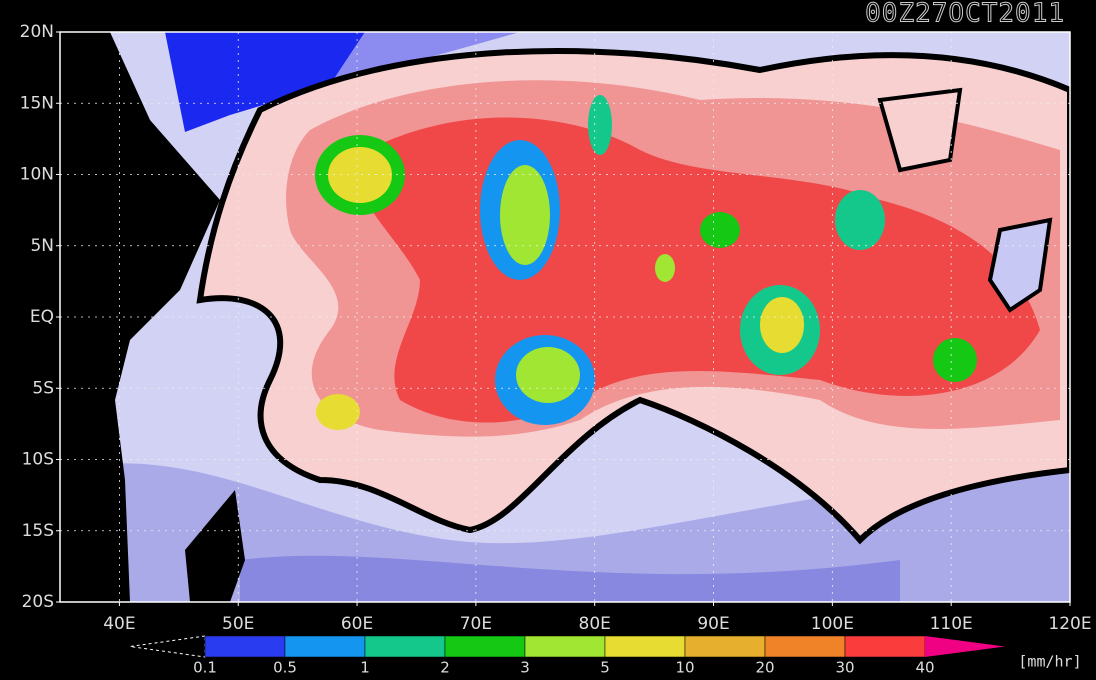 The height and width of the screenshot is (680, 1096). I want to click on lon-label: 90E, so click(713, 624).